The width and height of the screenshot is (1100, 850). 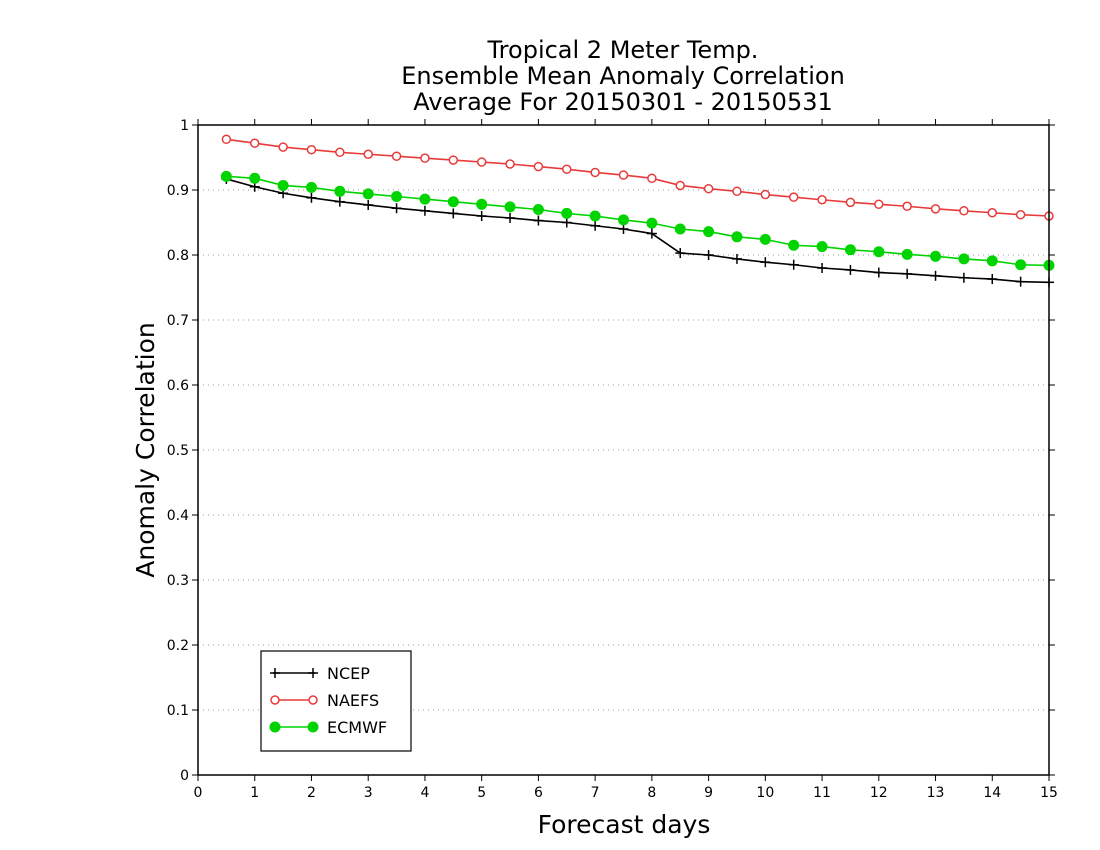 I want to click on y-tick-label: 0.6, so click(x=178, y=386).